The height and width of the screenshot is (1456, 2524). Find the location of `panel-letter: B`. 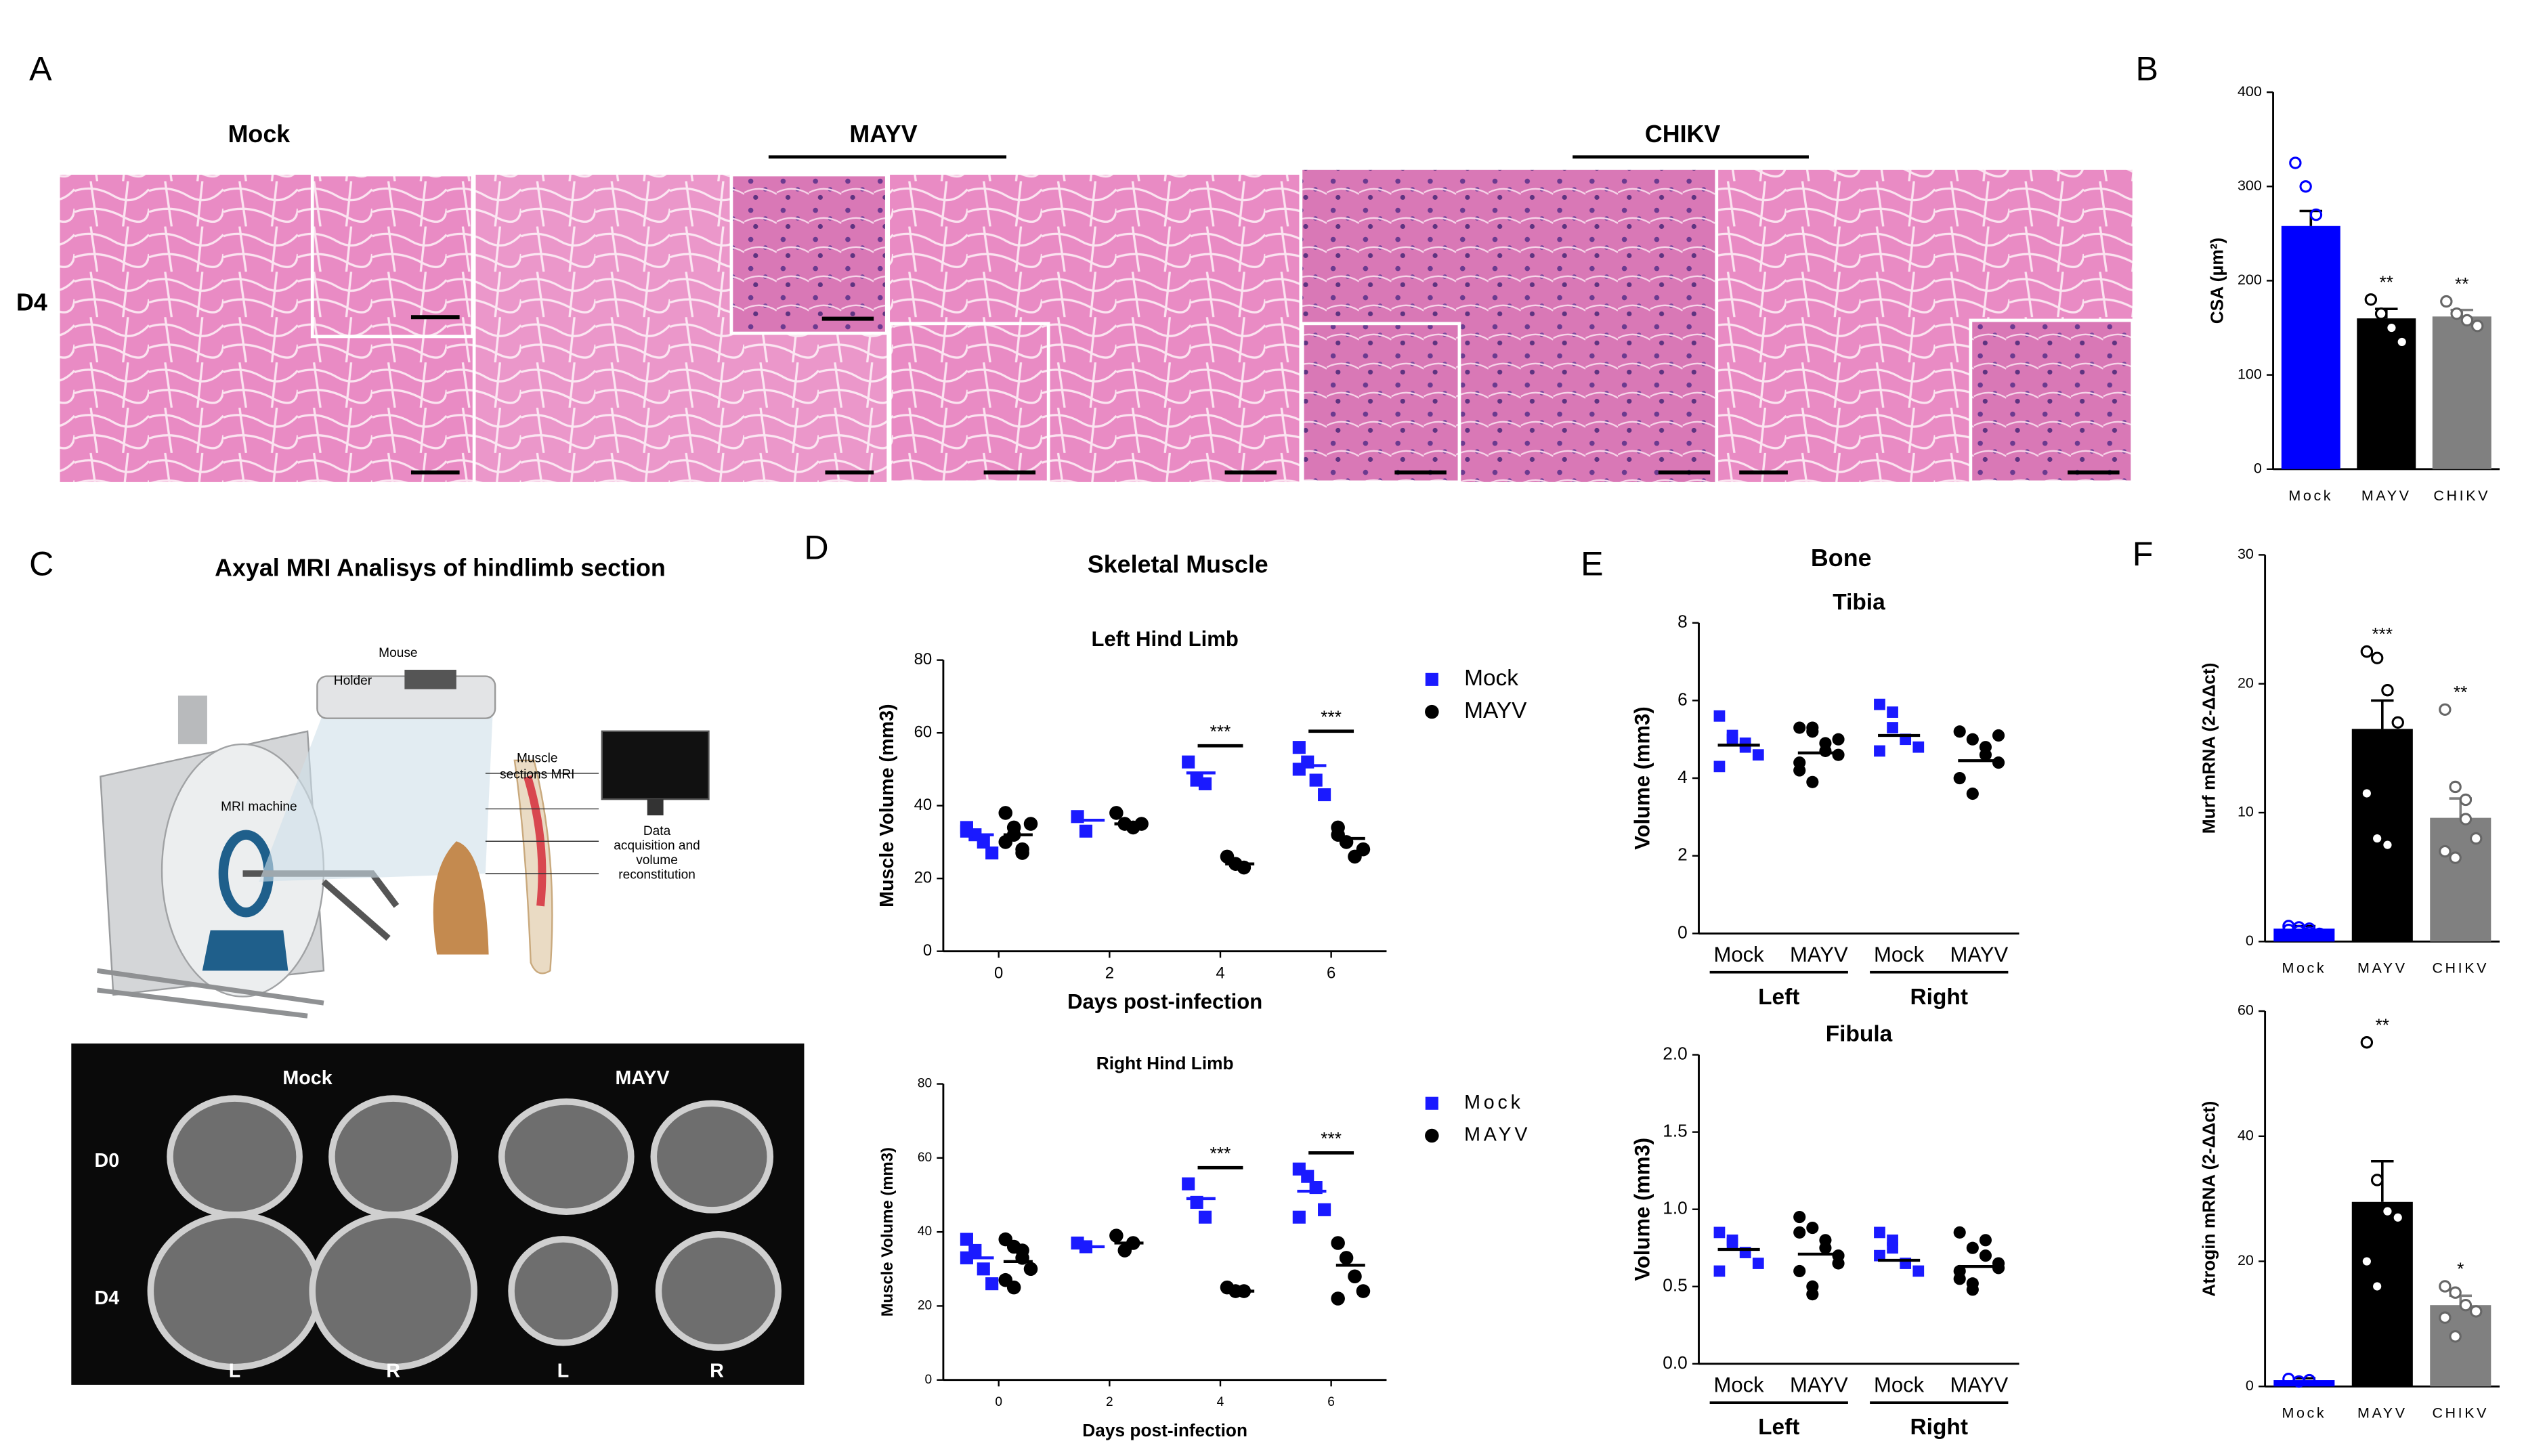

panel-letter: B is located at coordinates (2147, 68).